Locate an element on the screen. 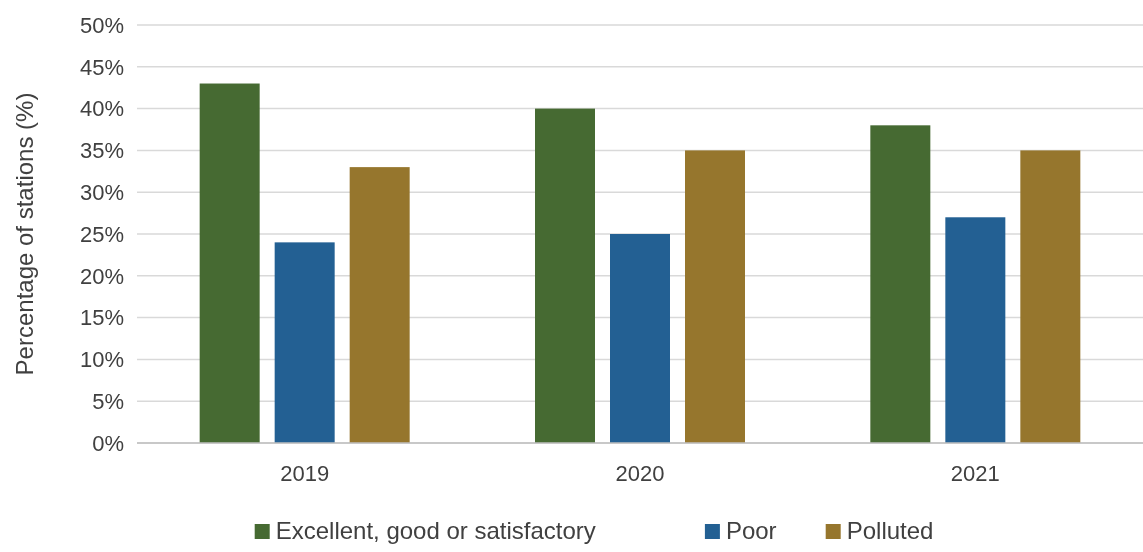  x-tick-label: 2021 is located at coordinates (975, 473).